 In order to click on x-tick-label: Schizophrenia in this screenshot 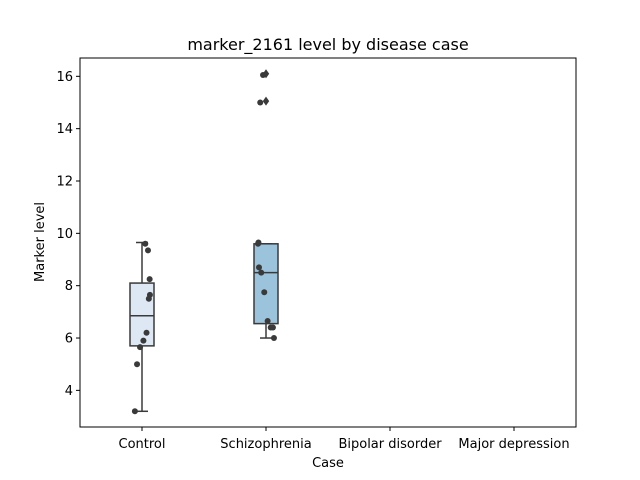, I will do `click(265, 444)`.